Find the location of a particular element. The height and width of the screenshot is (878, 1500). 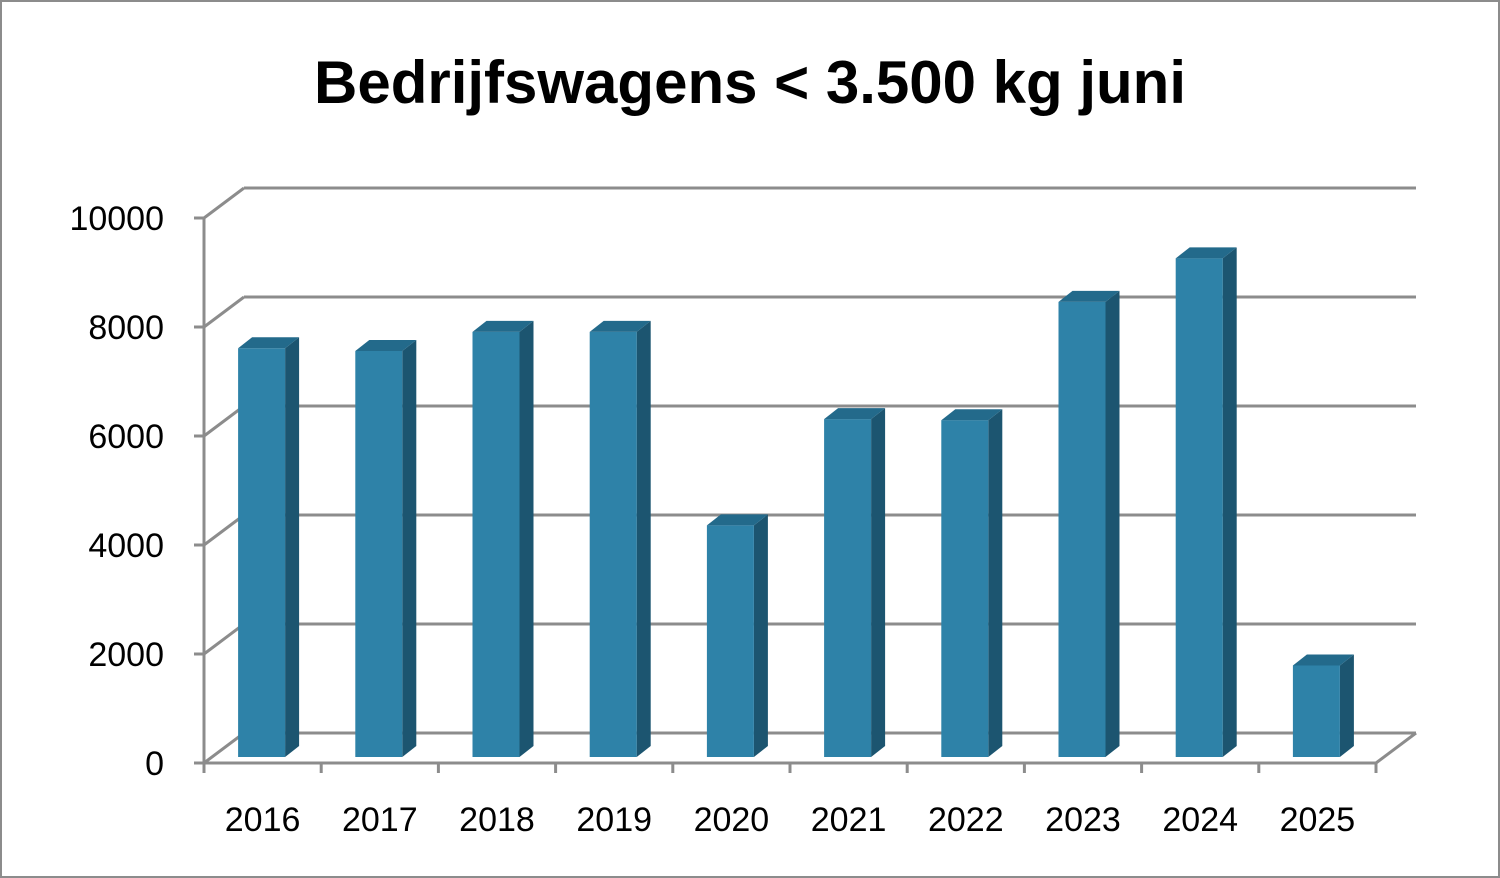

x-tick-label: 2022 is located at coordinates (966, 820).